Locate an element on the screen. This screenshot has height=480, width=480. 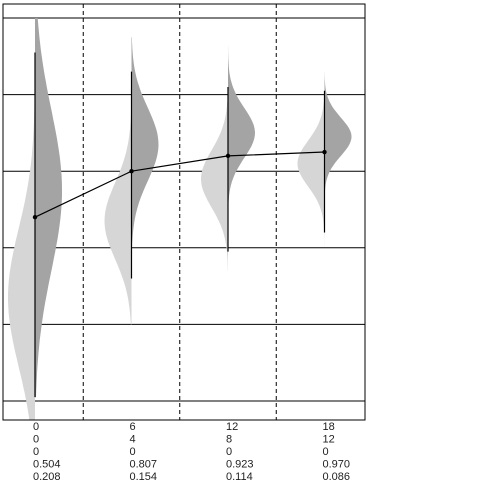
column-label: 8 is located at coordinates (229, 440).